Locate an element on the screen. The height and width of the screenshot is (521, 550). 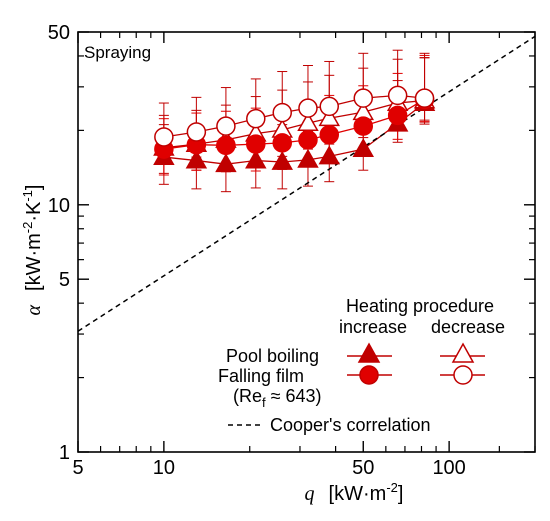
legend-row-film-sub: (Ref ≈ 643) is located at coordinates (277, 398).